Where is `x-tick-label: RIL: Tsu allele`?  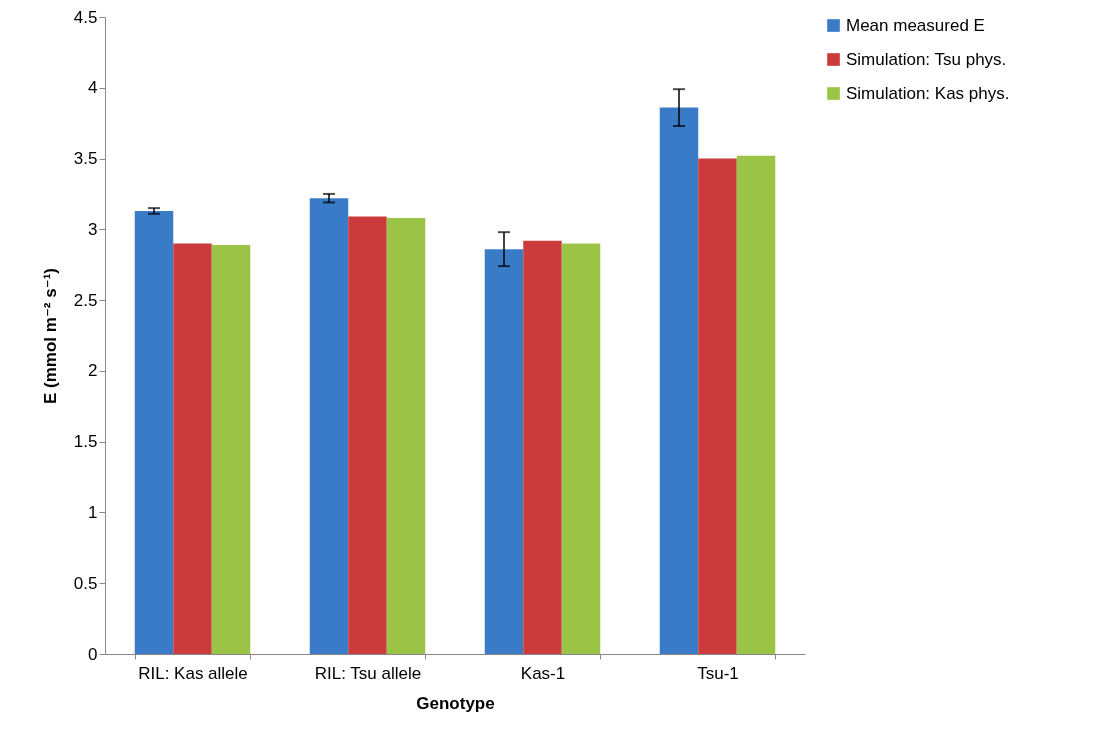
x-tick-label: RIL: Tsu allele is located at coordinates (368, 673).